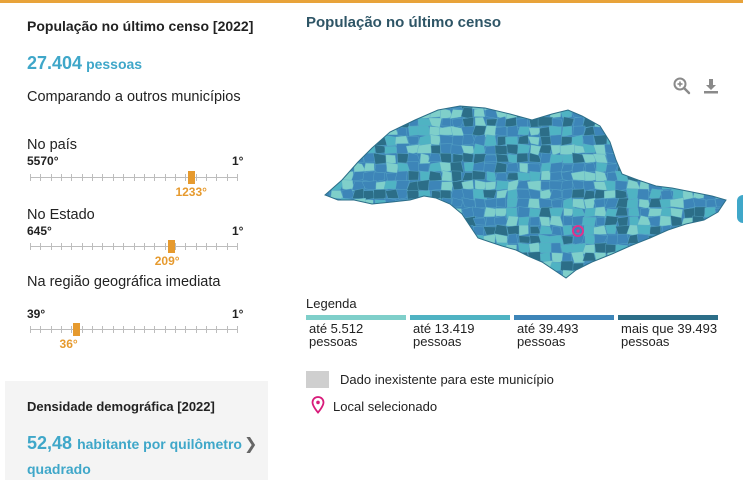  Describe the element at coordinates (385, 406) in the screenshot. I see `selected-location-label: Local selecionado` at that location.